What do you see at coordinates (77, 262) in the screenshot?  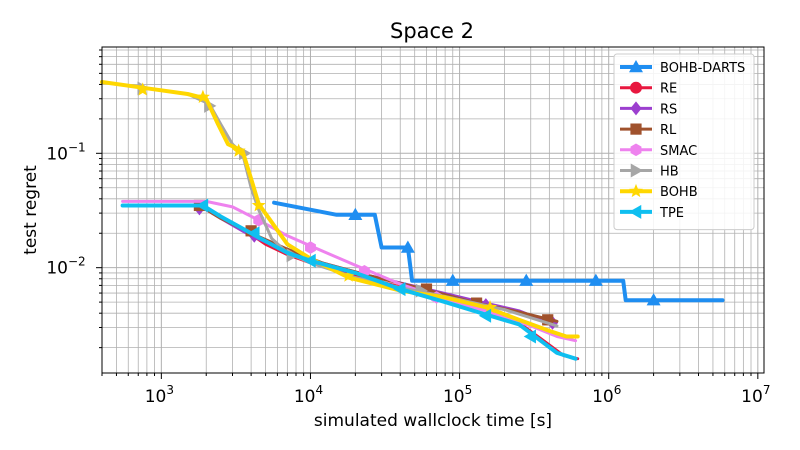 I see `y-tick-label-exponent: −2` at bounding box center [77, 262].